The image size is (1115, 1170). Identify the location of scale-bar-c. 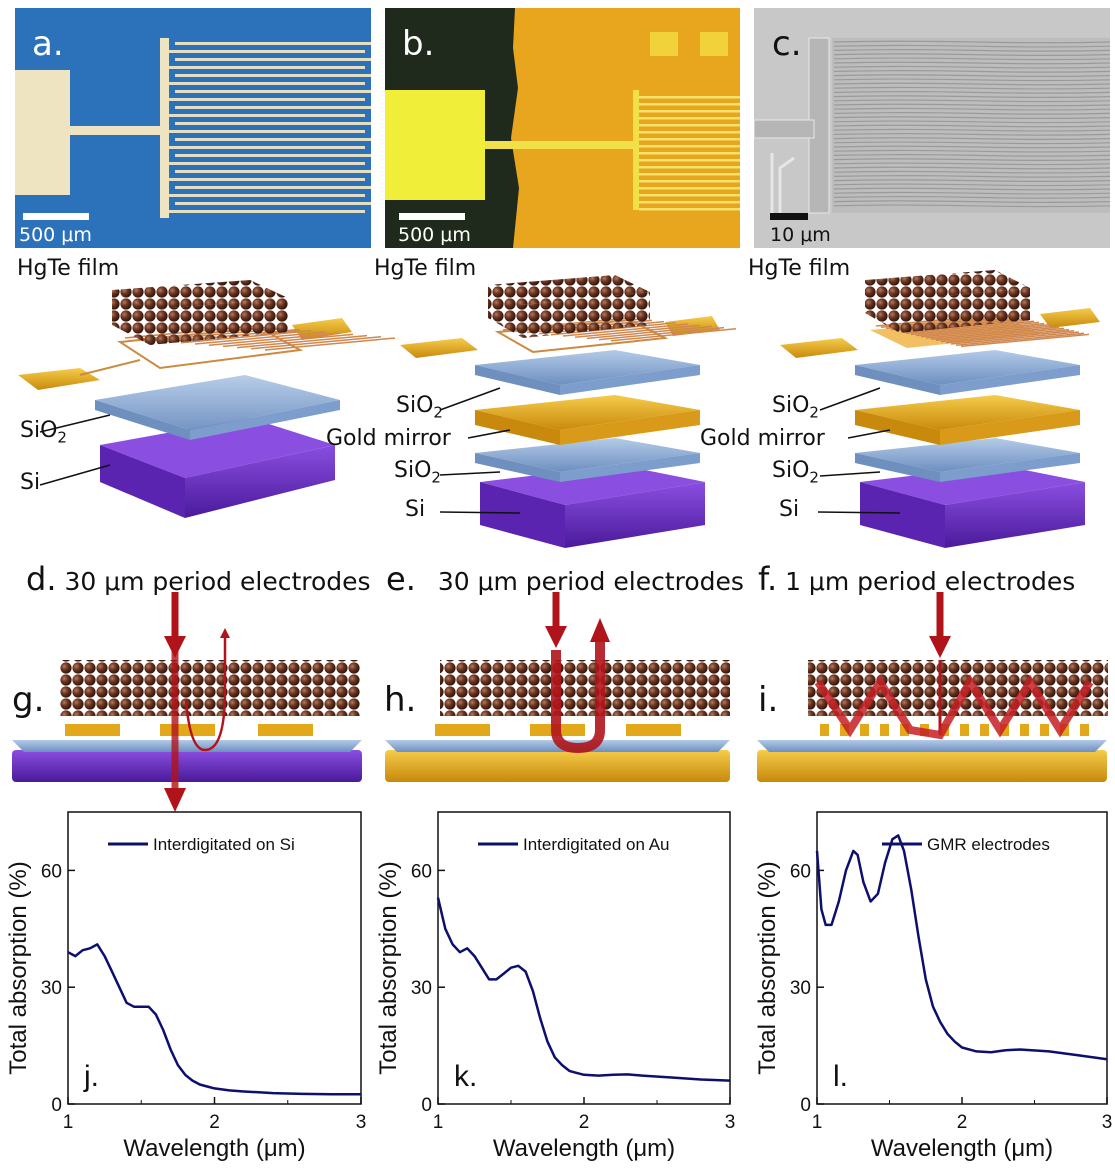
(789, 216).